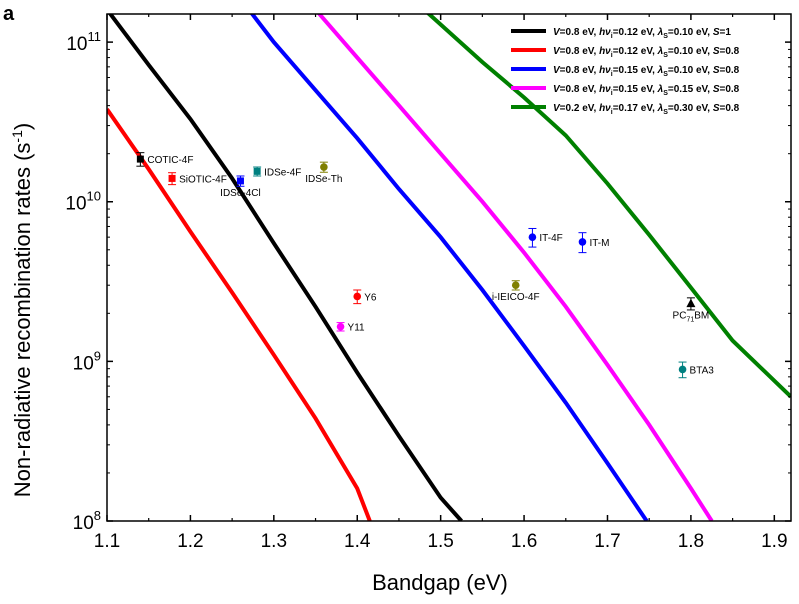 Image resolution: width=799 pixels, height=604 pixels. I want to click on point-label: i-IEICO-4F, so click(516, 297).